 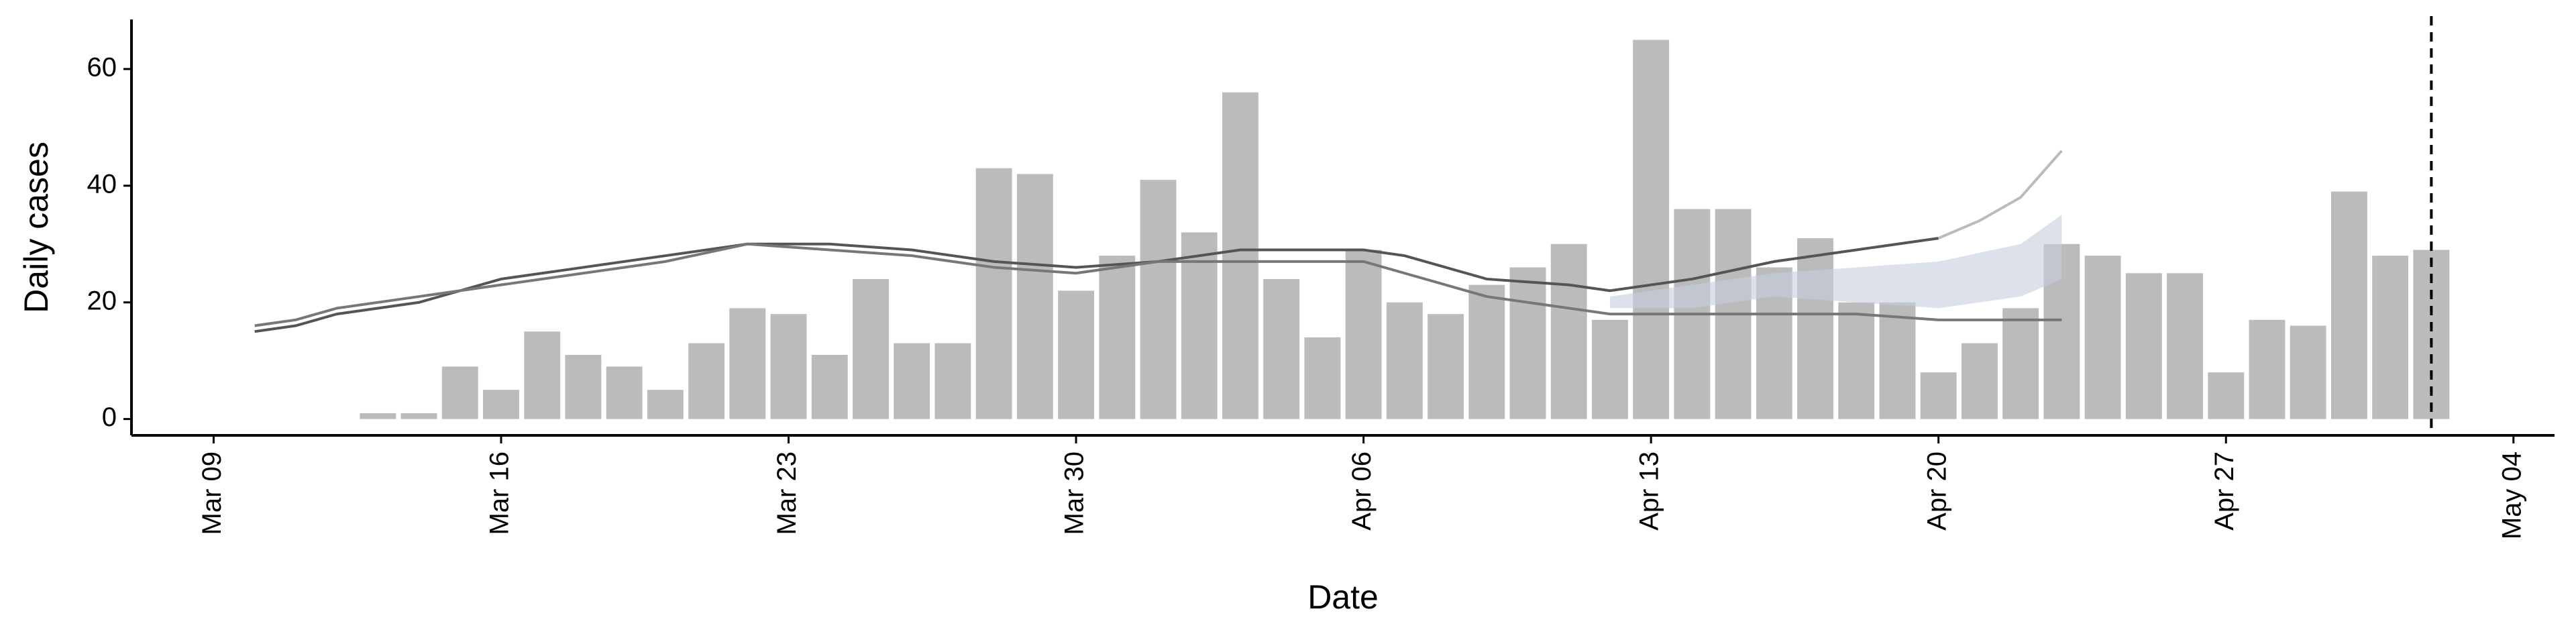 I want to click on x-tick-label: Apr 06, so click(x=1362, y=491).